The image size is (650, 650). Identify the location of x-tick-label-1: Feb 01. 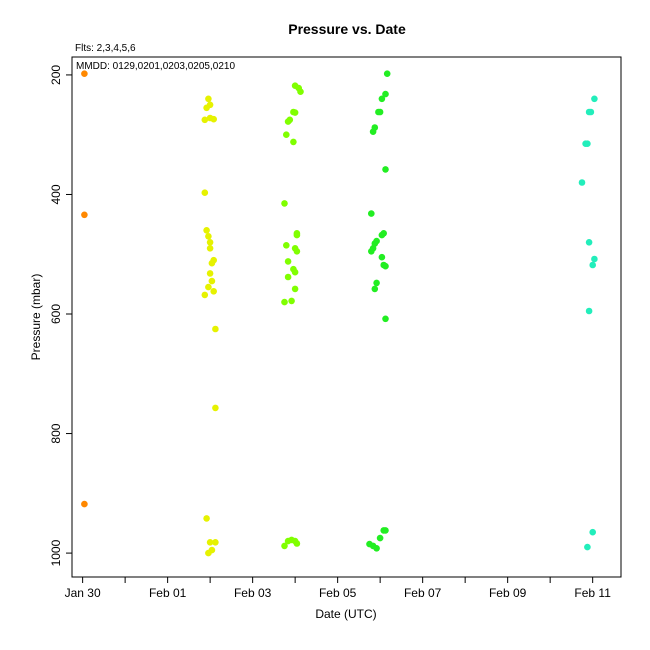
(168, 593).